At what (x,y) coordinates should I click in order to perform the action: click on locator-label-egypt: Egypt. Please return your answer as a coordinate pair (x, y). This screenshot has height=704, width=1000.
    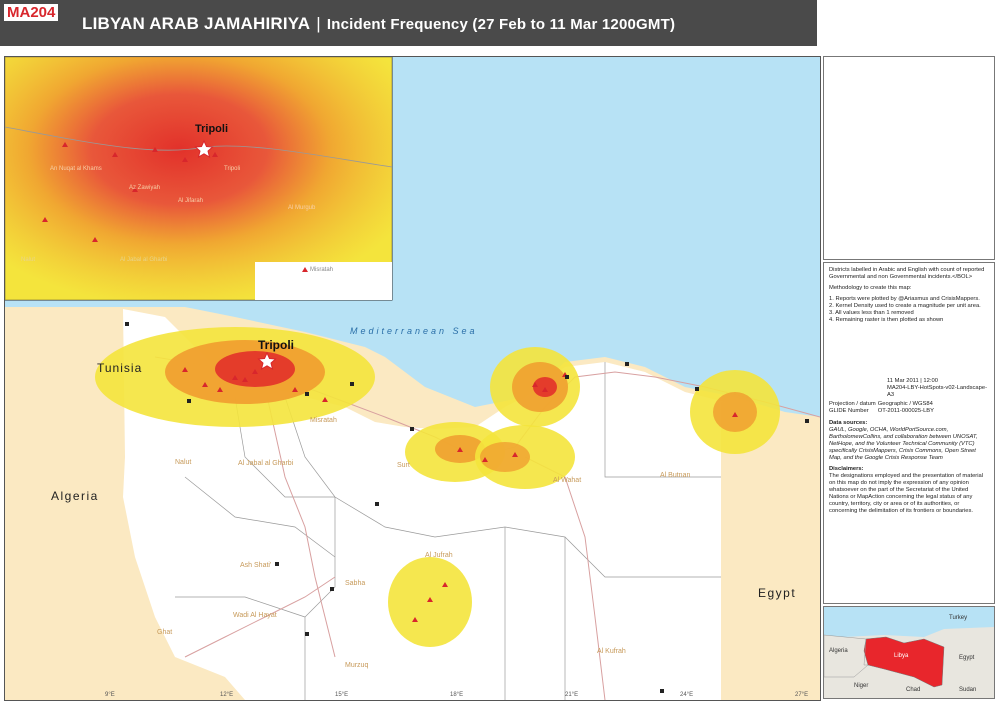
    Looking at the image, I should click on (967, 658).